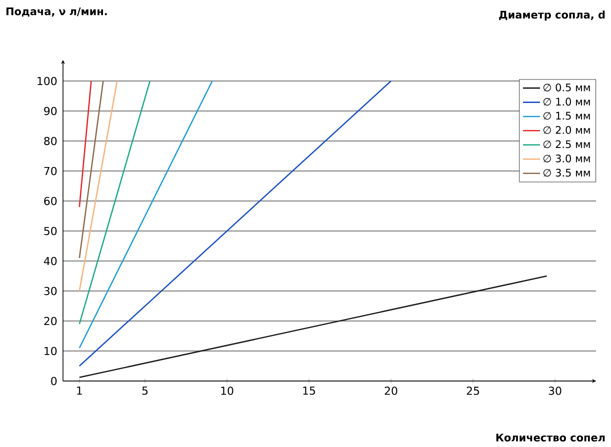  I want to click on legend-label: ∅ 0.5 мм, so click(566, 87).